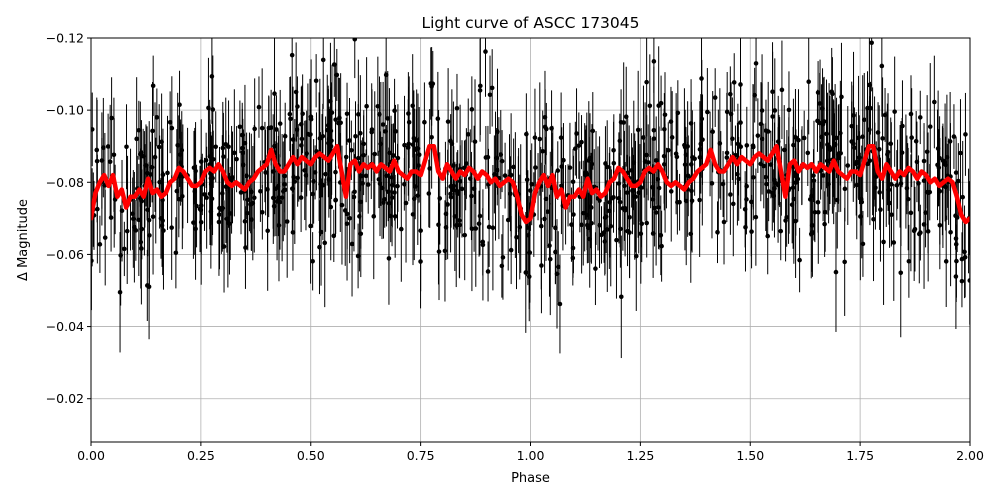 Image resolution: width=1000 pixels, height=500 pixels. I want to click on x-tick-label: 0.00, so click(91, 455).